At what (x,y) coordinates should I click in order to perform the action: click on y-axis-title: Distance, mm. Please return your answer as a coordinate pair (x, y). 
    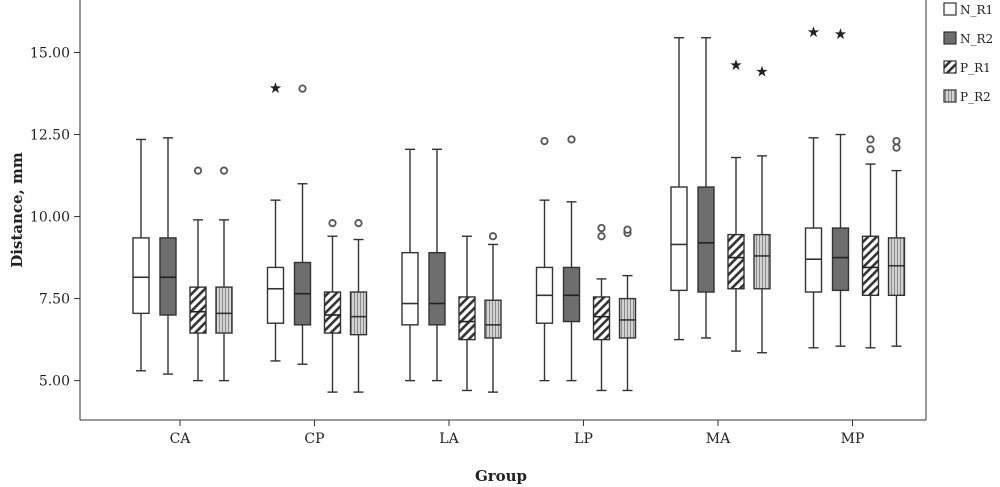
    Looking at the image, I should click on (17, 210).